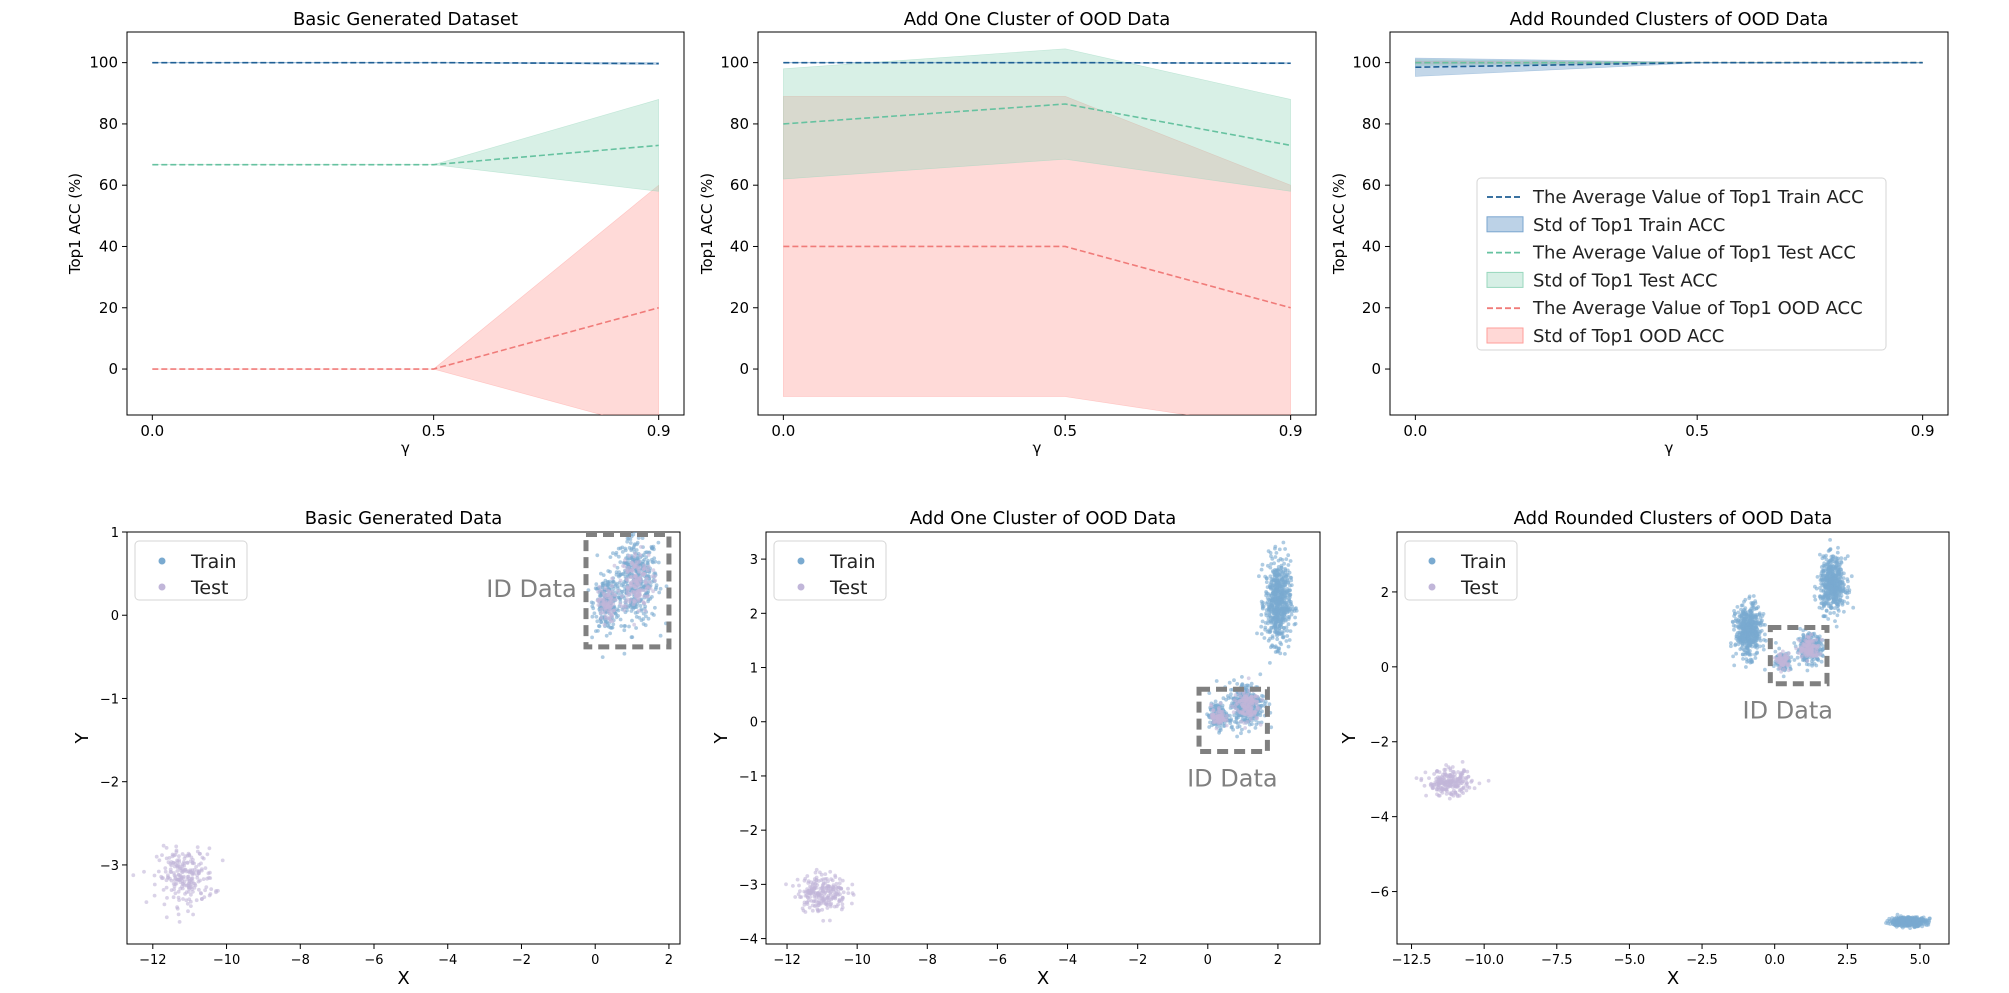 Image resolution: width=2009 pixels, height=993 pixels. I want to click on x-tick-label: −12, so click(786, 960).